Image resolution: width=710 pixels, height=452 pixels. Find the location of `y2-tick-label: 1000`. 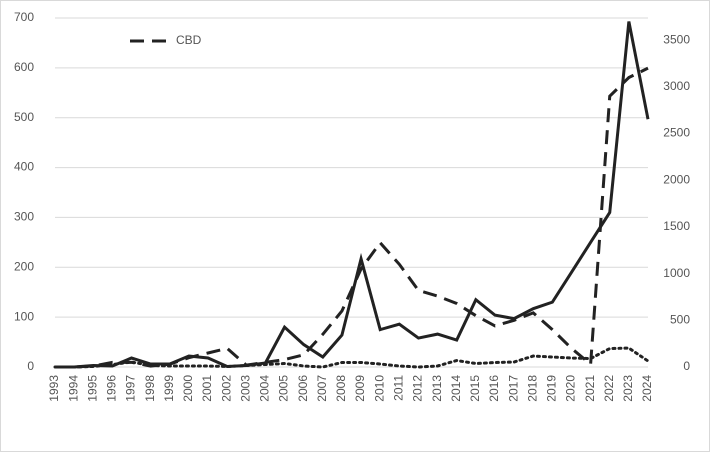

y2-tick-label: 1000 is located at coordinates (676, 273).